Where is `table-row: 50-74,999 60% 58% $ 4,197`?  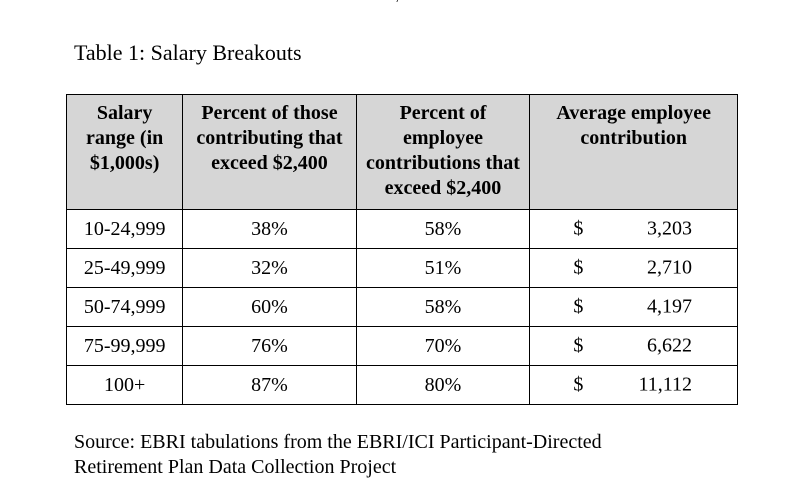
table-row: 50-74,999 60% 58% $ 4,197 is located at coordinates (401, 307).